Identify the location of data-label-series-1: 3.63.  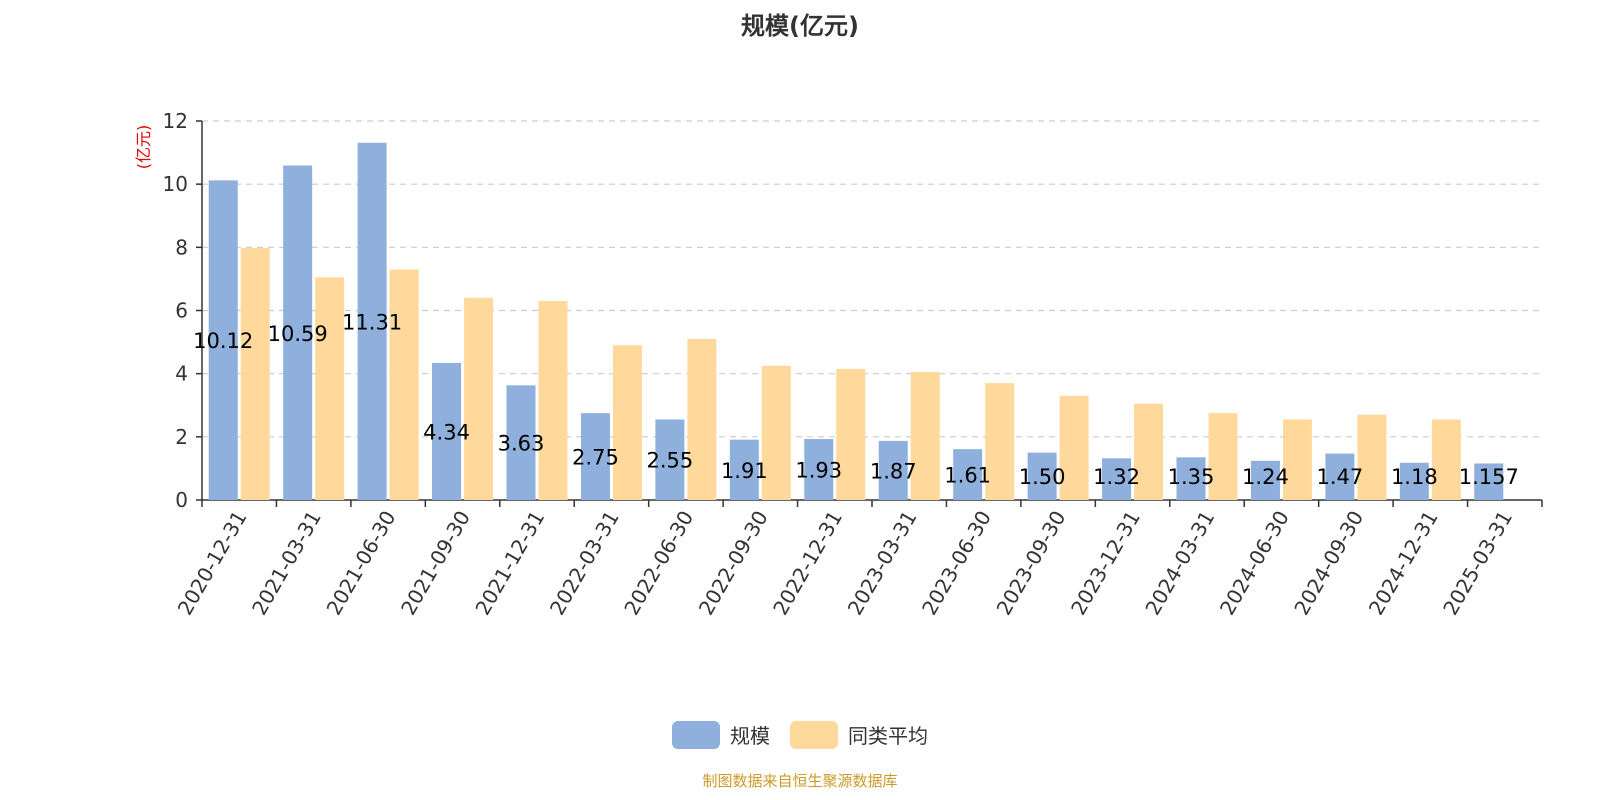
(521, 444).